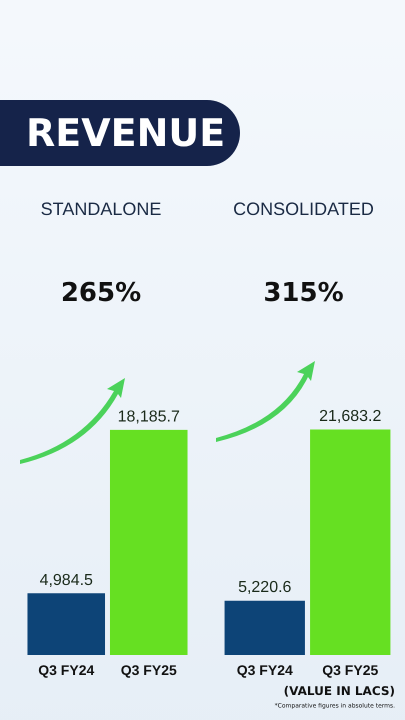 The width and height of the screenshot is (405, 720). Describe the element at coordinates (67, 580) in the screenshot. I see `data-label: 4,984.5` at that location.